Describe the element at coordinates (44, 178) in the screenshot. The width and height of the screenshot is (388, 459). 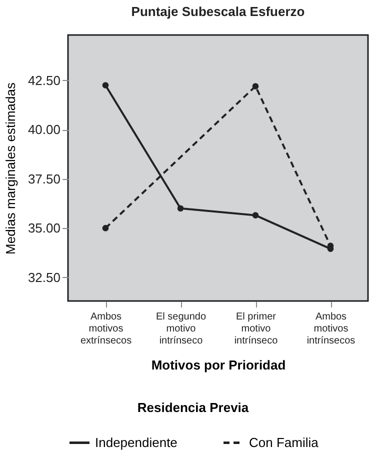
I see `y-tick-label: 37.50` at that location.